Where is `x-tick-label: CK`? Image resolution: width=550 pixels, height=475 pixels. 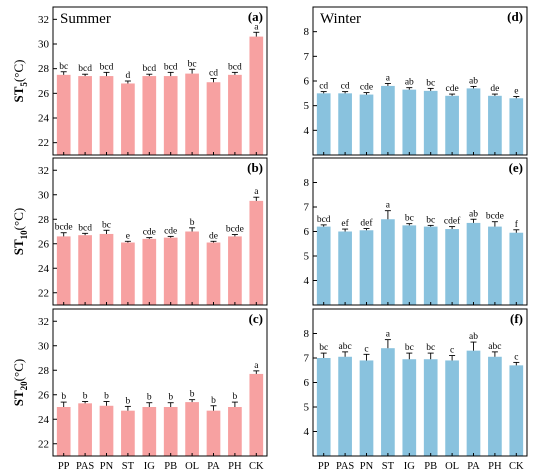
x-tick-label: CK is located at coordinates (516, 466).